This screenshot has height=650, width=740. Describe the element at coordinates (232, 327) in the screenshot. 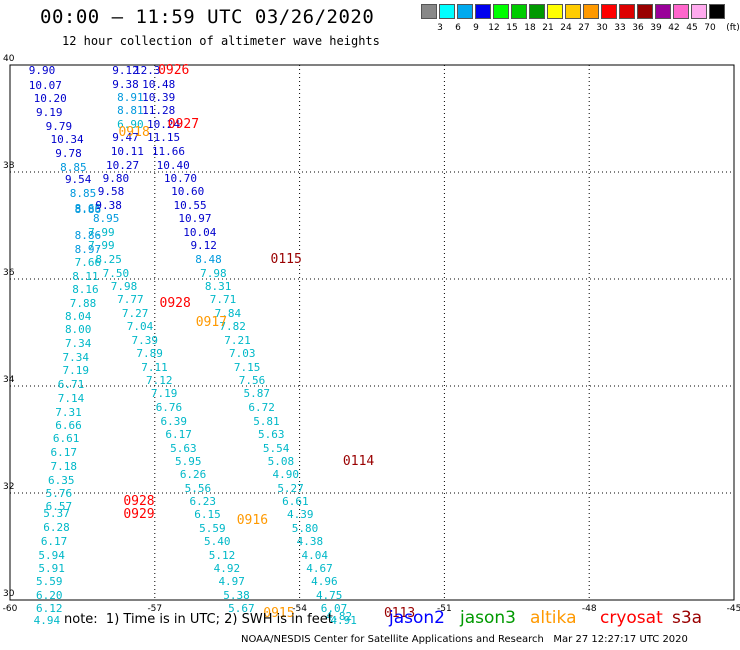

I see `wave-height-value: 7.82` at that location.